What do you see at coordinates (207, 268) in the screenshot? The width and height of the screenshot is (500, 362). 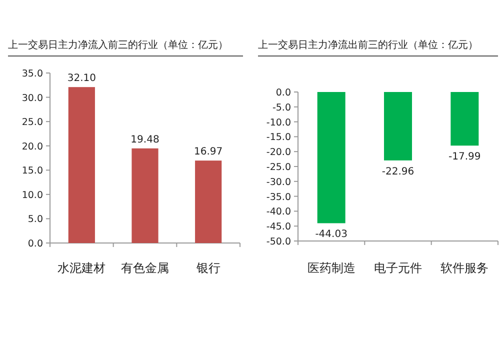 I see `x-tick-label: 银行` at bounding box center [207, 268].